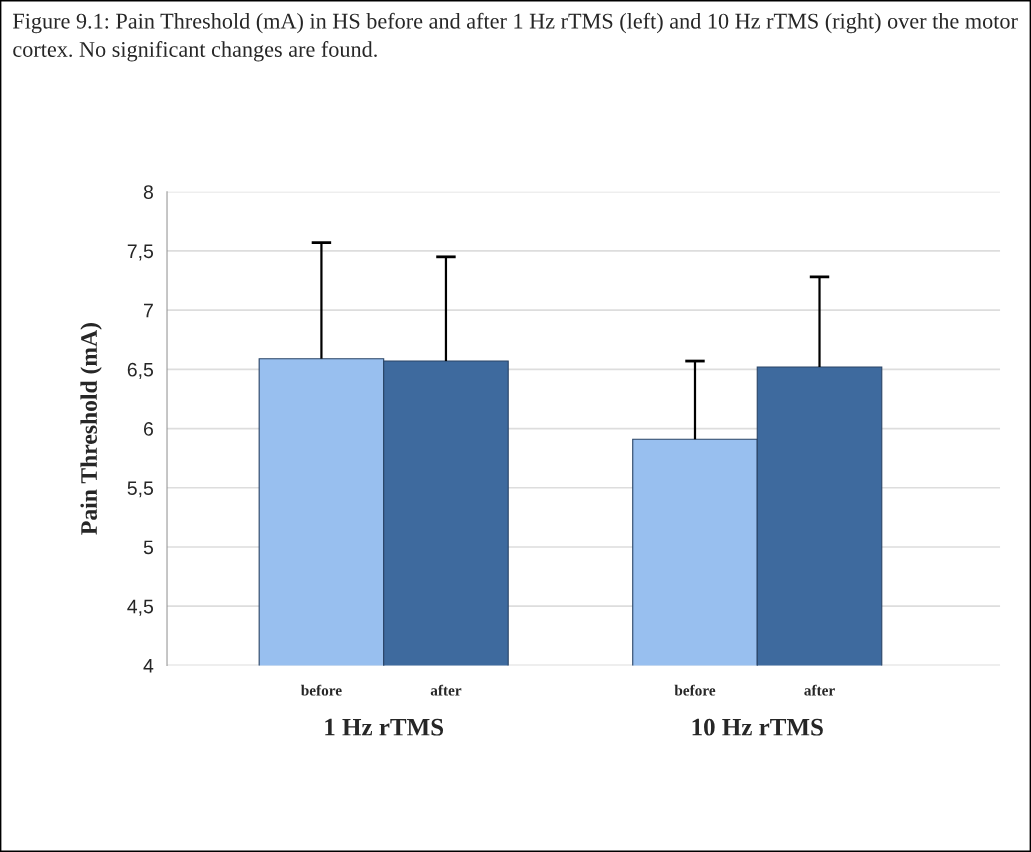  I want to click on y-tick-label: 4, so click(148, 666).